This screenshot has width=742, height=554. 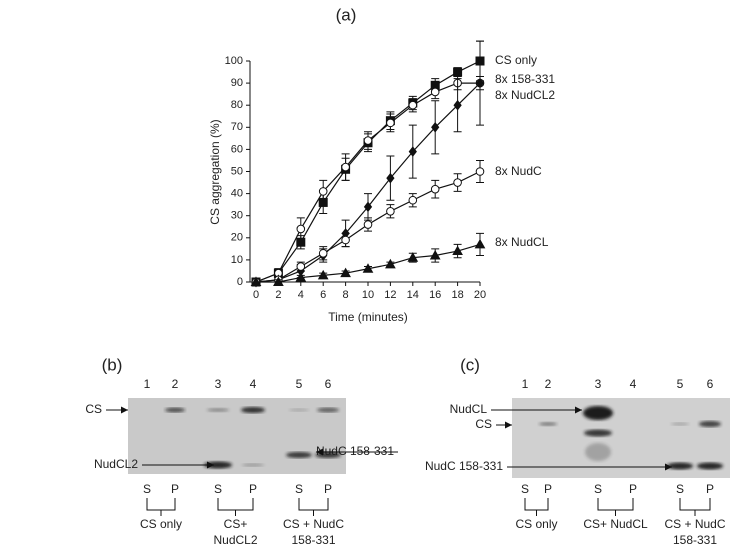 I want to click on marker-label: NudCL2, so click(x=116, y=464).